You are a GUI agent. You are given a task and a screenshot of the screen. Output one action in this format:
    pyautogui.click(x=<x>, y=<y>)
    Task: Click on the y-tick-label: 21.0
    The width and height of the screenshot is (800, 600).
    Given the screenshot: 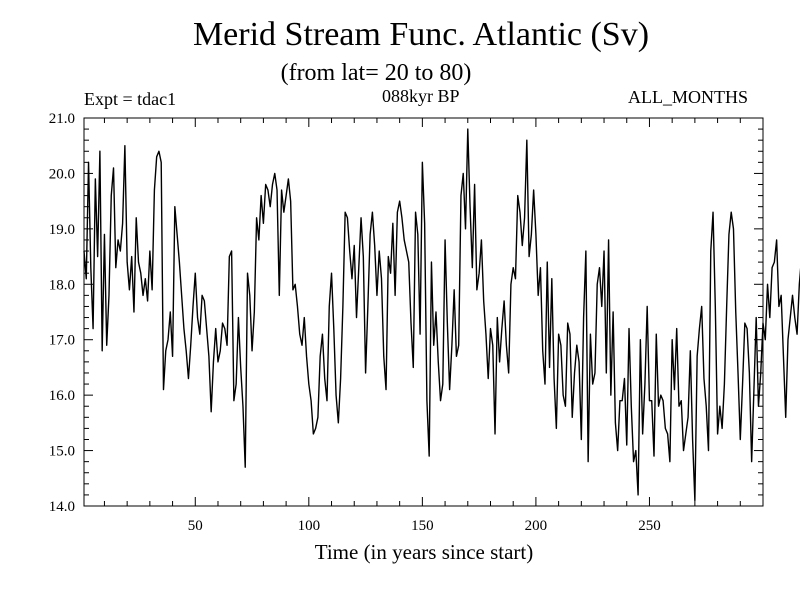 What is the action you would take?
    pyautogui.click(x=62, y=119)
    